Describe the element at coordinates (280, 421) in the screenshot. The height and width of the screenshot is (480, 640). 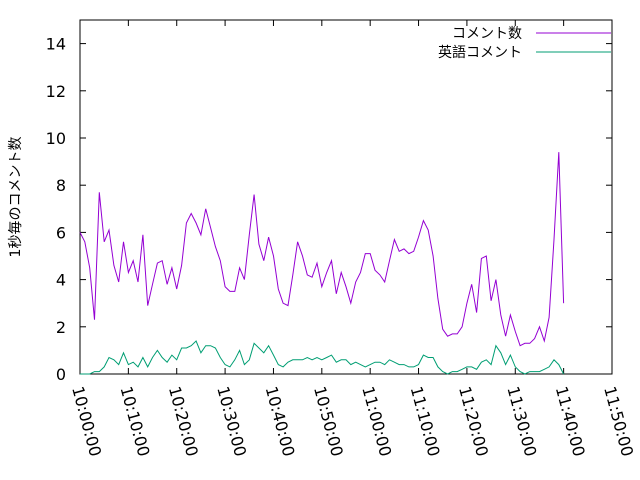
I see `x-tick-label: 10:40:00` at that location.